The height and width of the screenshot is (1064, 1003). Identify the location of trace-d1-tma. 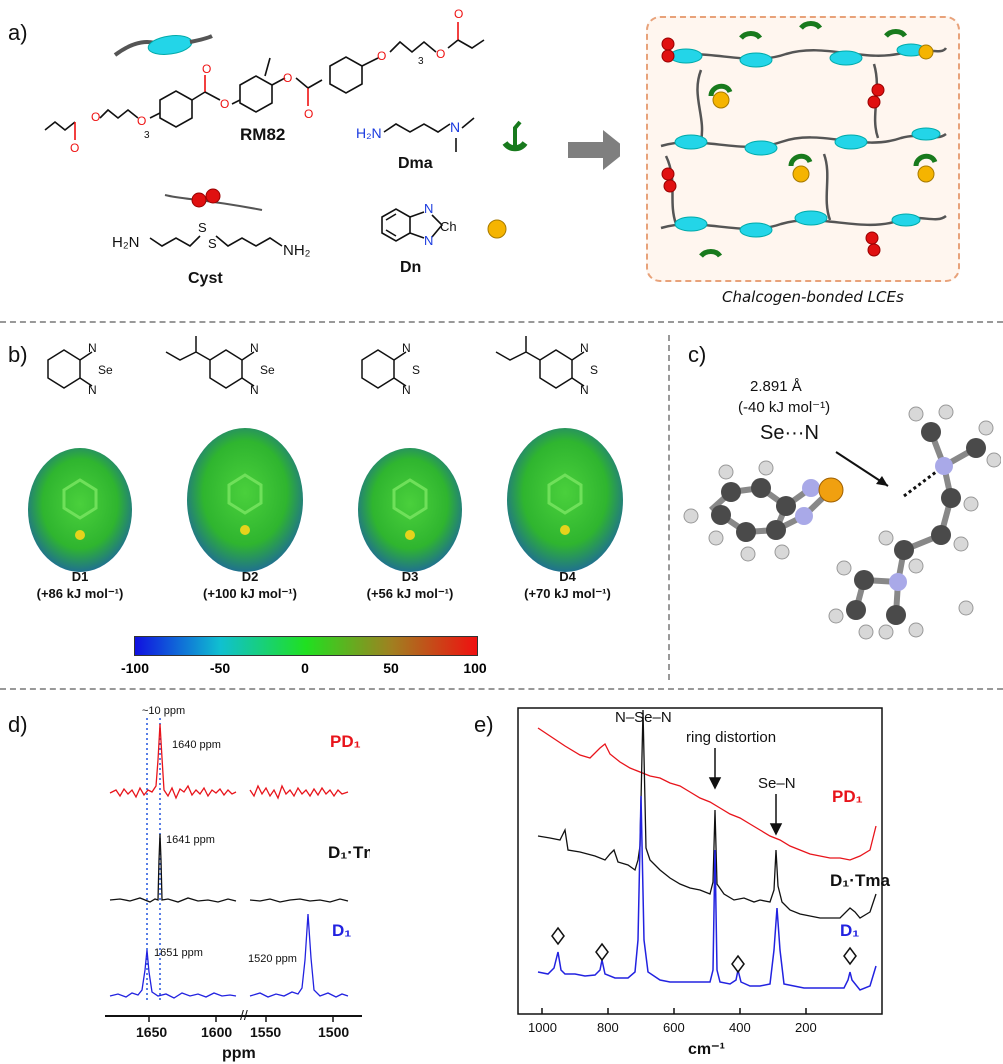
(173, 868).